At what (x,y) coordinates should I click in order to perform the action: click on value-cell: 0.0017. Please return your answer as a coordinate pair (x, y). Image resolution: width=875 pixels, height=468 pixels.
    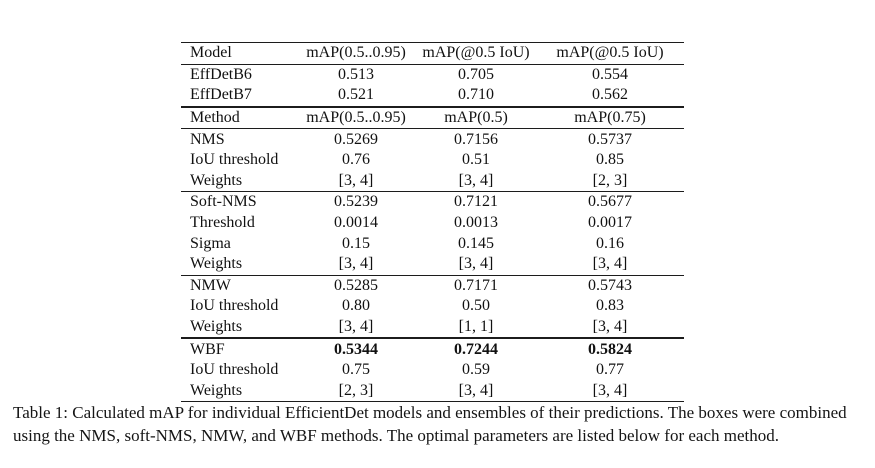
    Looking at the image, I should click on (610, 223).